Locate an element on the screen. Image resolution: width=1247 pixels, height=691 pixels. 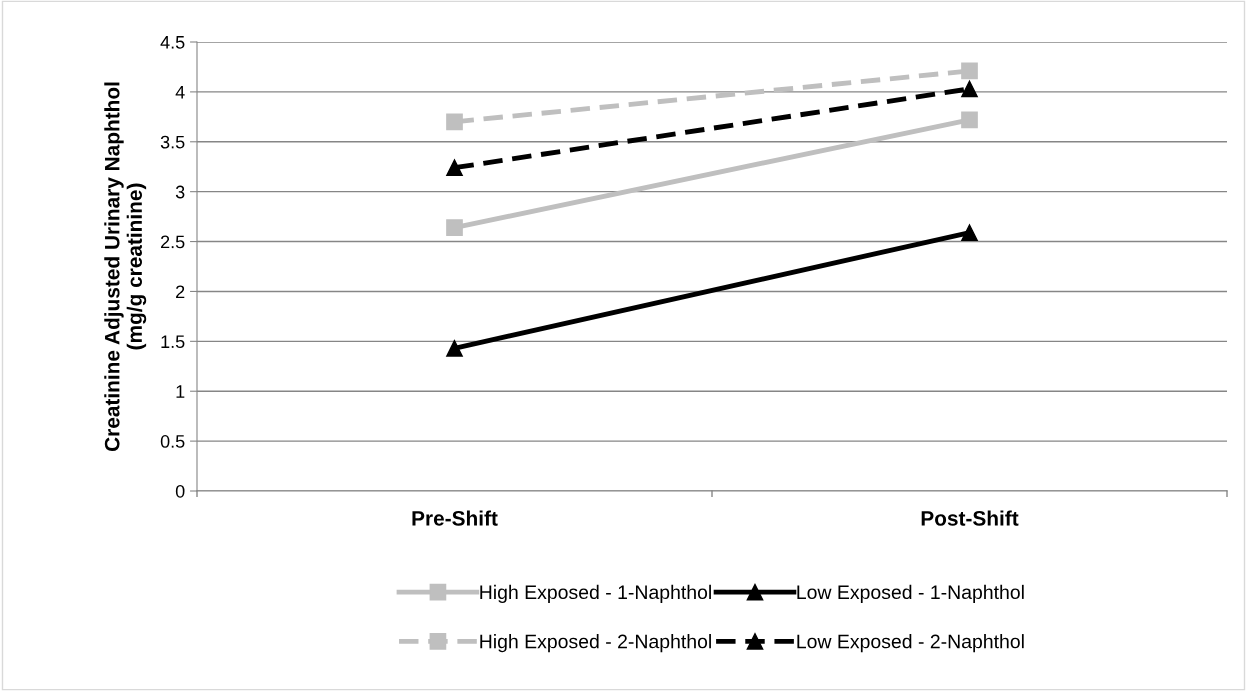
legend-label: Low Exposed - 1-Naphthol is located at coordinates (910, 593).